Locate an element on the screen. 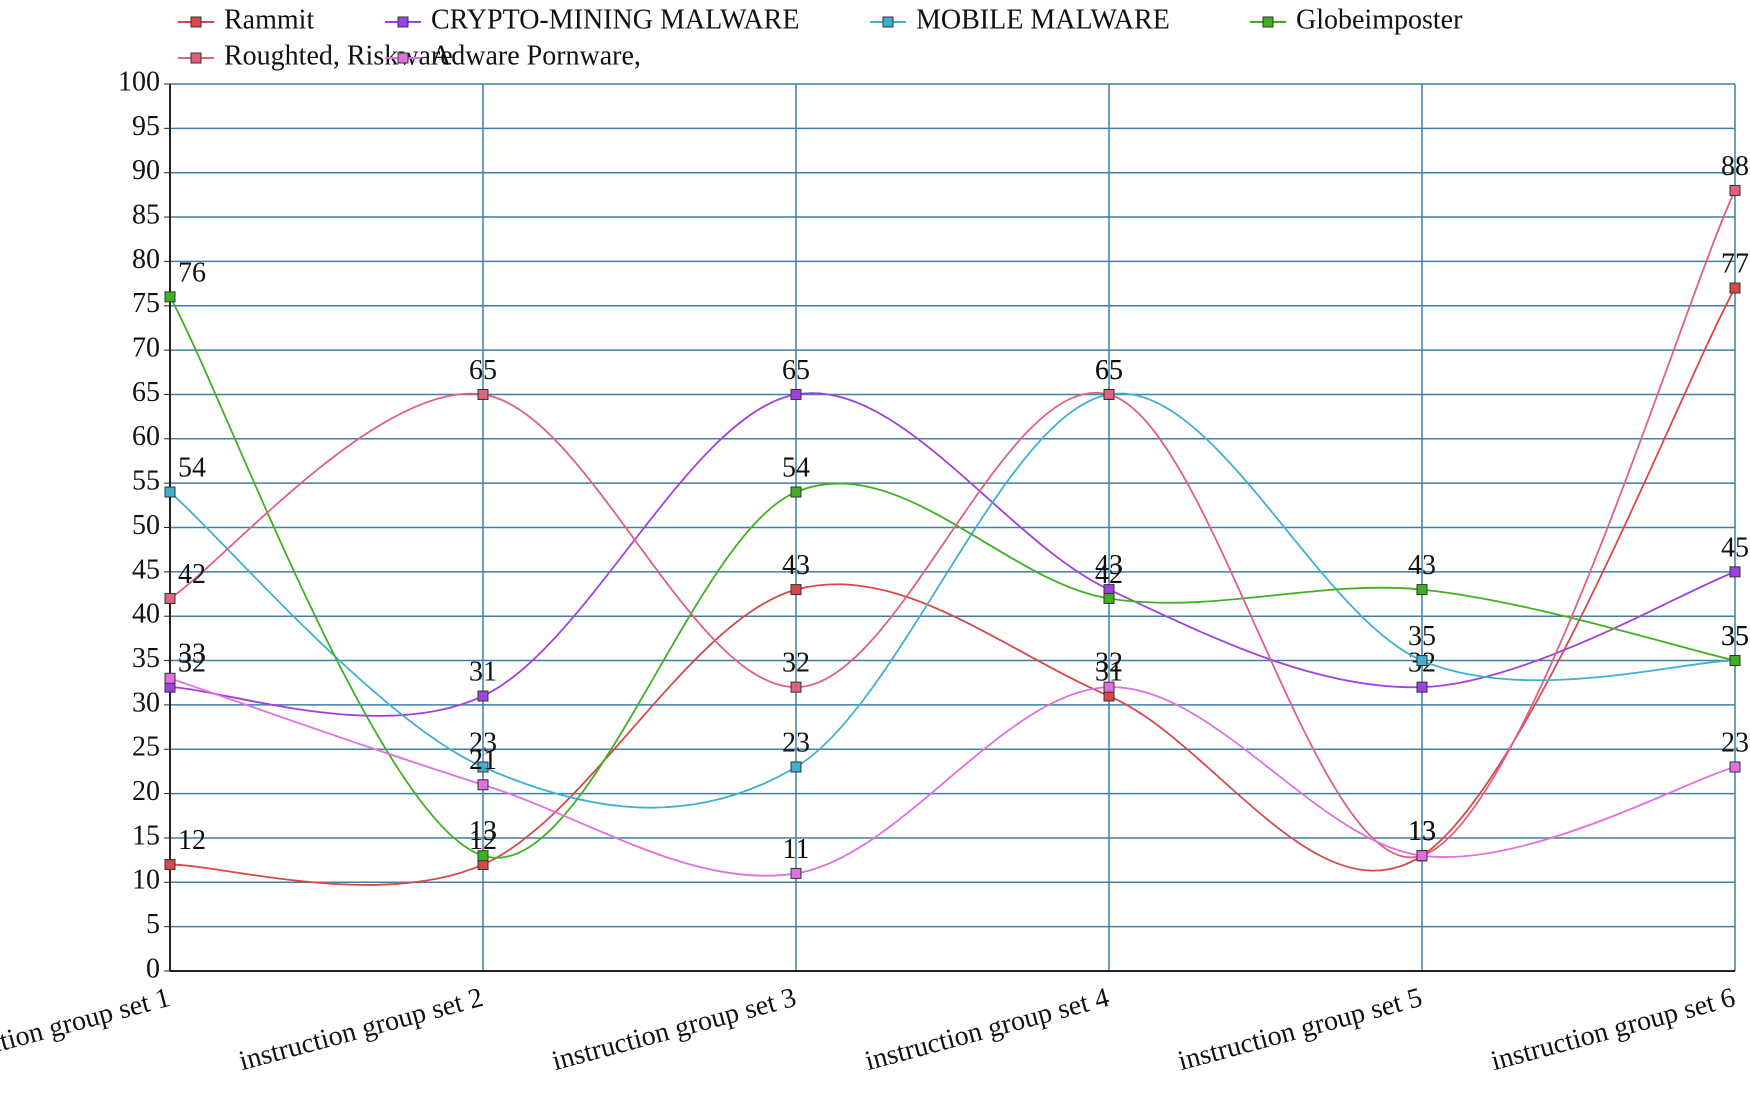 The width and height of the screenshot is (1750, 1098). y-tick-label: 70 is located at coordinates (146, 348).